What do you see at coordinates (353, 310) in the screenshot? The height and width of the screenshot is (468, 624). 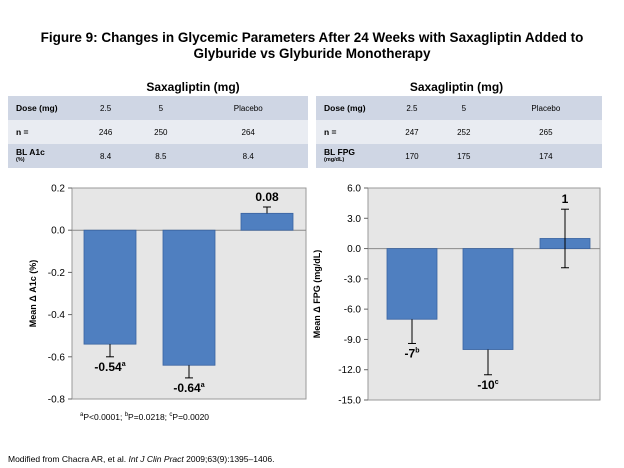 I see `y-tick-label: -6.0` at bounding box center [353, 310].